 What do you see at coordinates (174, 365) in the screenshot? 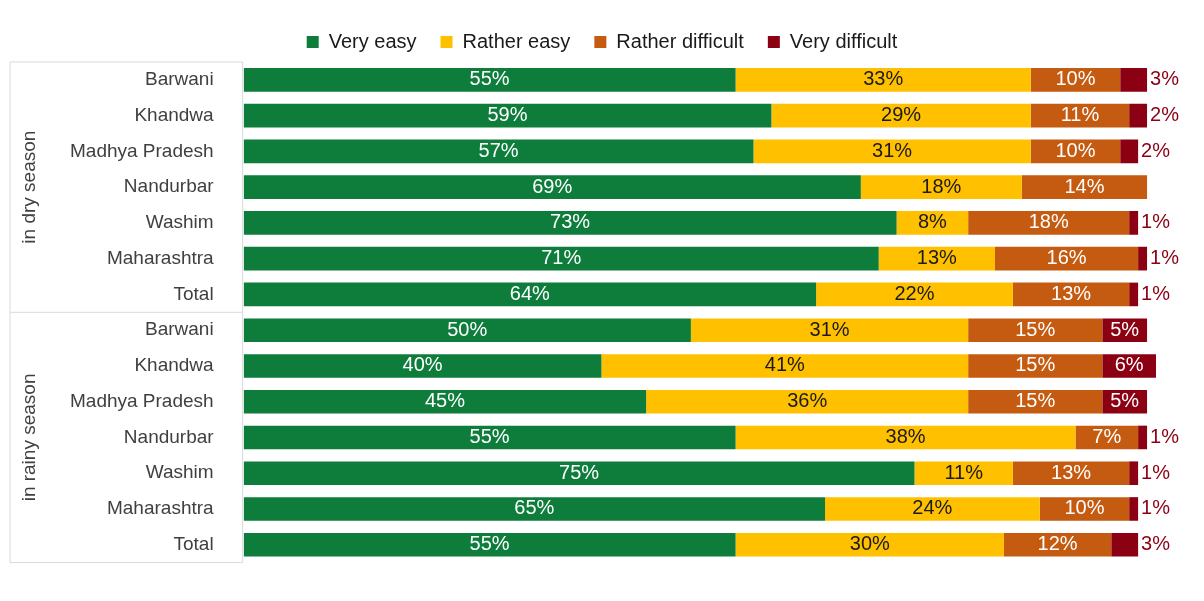
I see `y-tick-label: Khandwa` at bounding box center [174, 365].